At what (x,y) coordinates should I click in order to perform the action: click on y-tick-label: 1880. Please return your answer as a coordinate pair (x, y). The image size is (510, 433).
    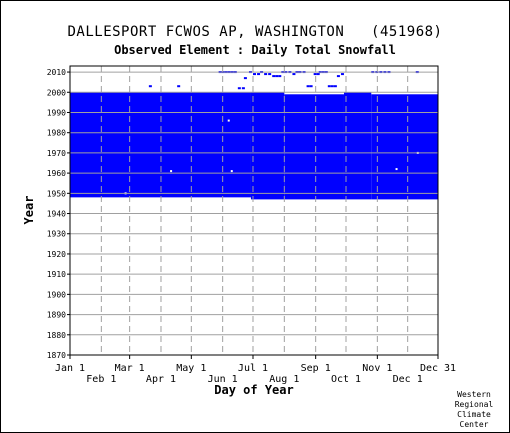
    Looking at the image, I should click on (56, 335).